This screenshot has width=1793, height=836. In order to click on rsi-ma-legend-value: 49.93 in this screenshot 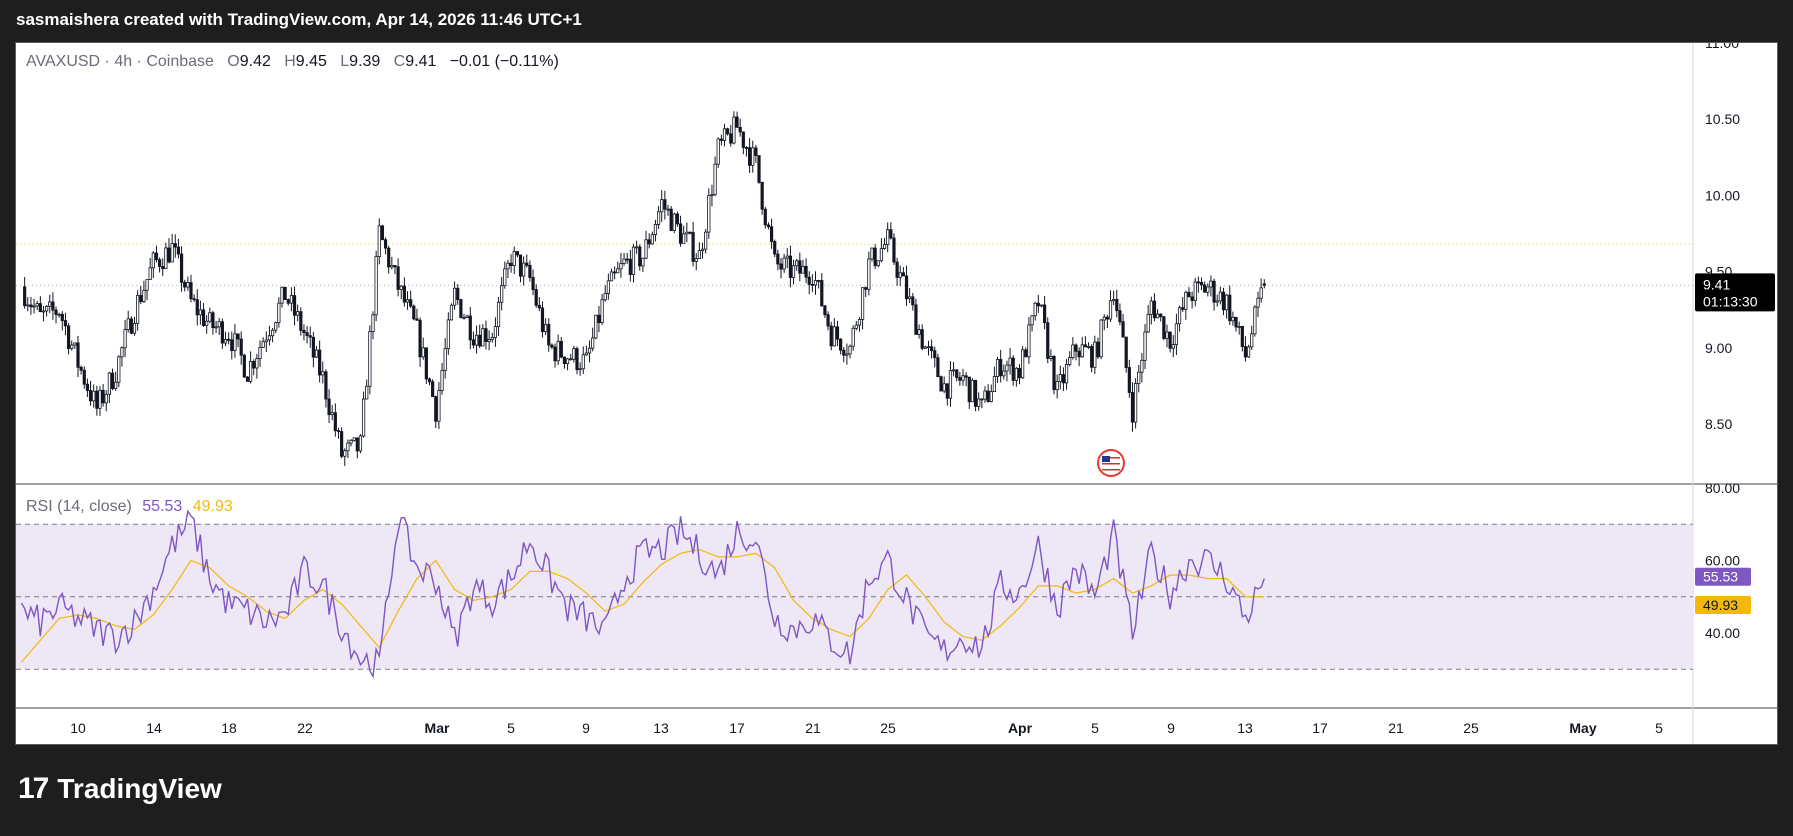, I will do `click(212, 506)`.